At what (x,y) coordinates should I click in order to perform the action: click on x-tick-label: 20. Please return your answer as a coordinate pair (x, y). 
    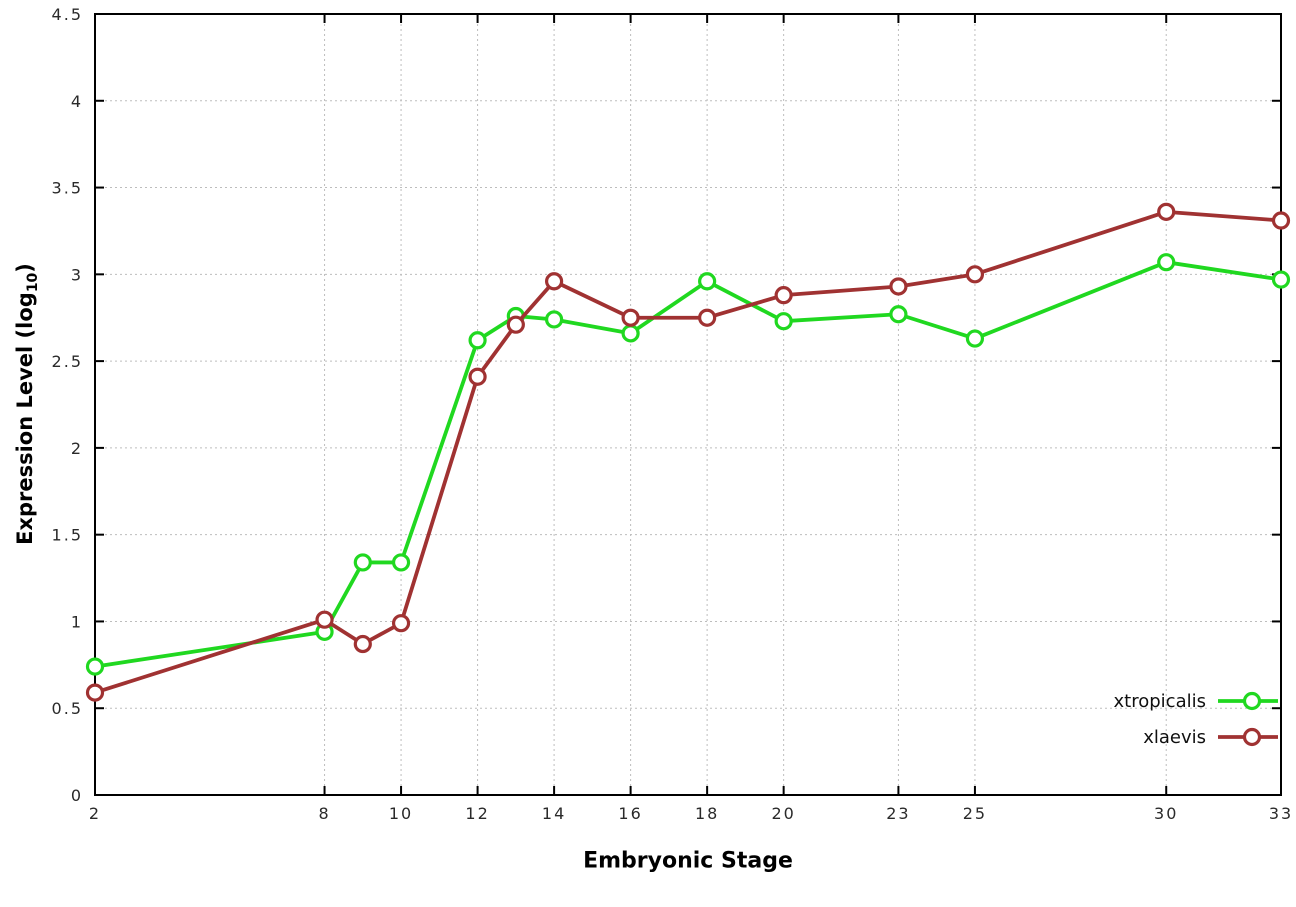
    Looking at the image, I should click on (783, 813).